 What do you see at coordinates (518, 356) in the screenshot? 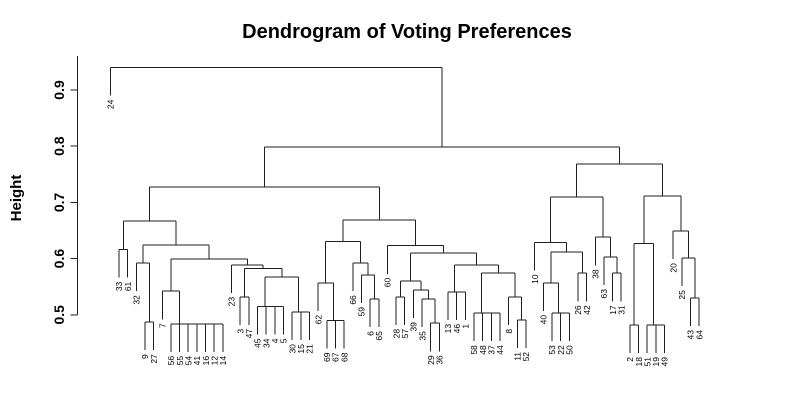
I see `leaf-label-11: 11` at bounding box center [518, 356].